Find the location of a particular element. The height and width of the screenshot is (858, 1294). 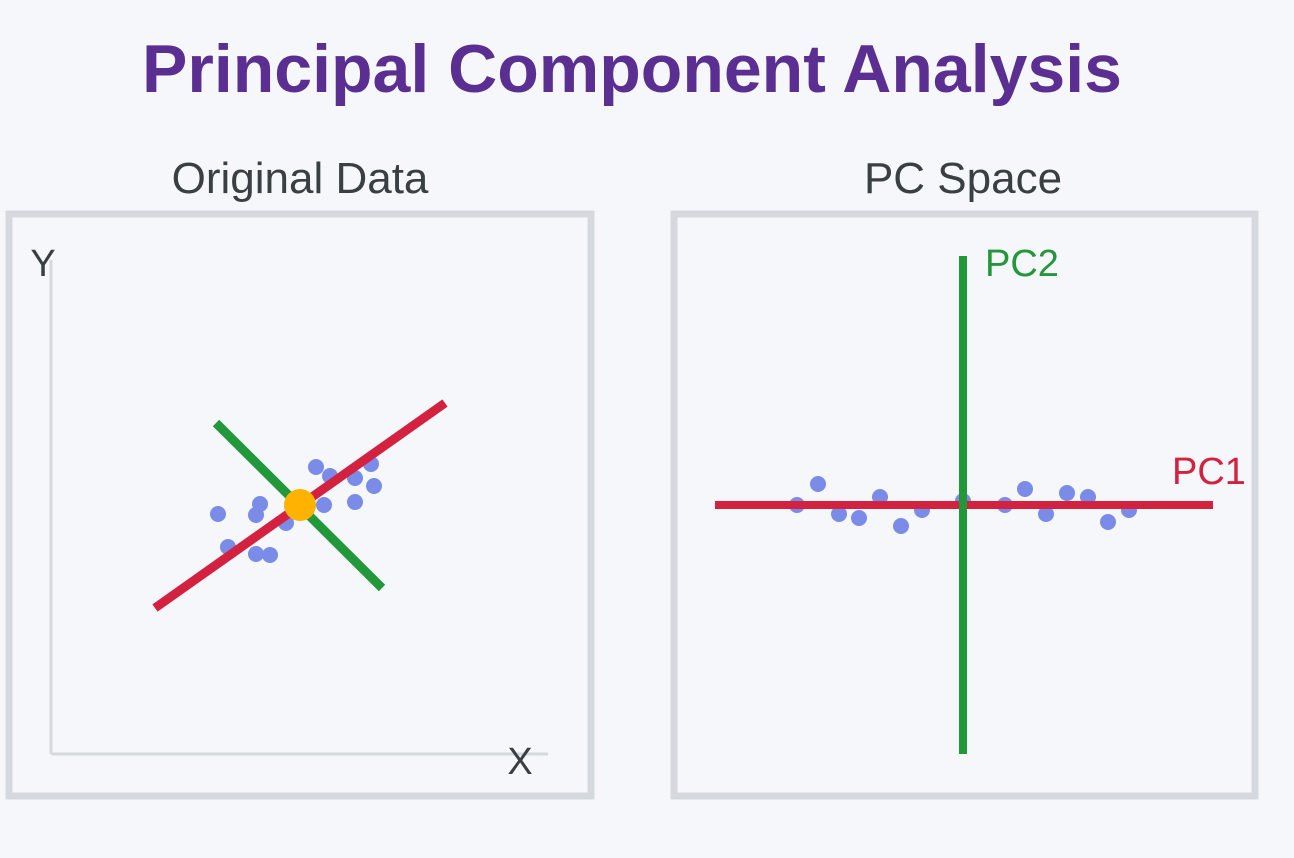

main-title: Principal Component Analysis is located at coordinates (632, 69).